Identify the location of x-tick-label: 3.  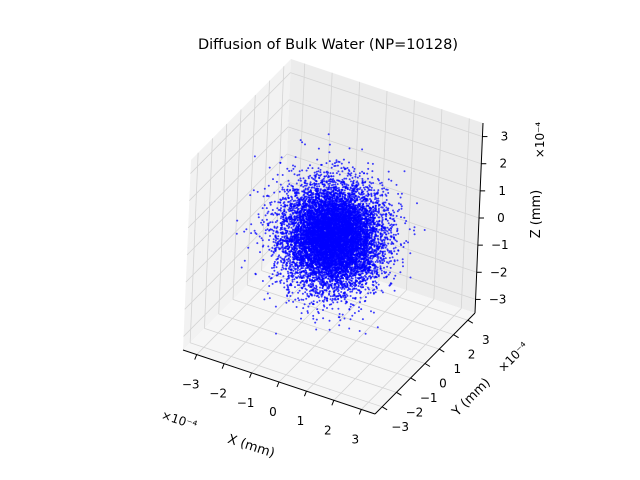
(355, 439).